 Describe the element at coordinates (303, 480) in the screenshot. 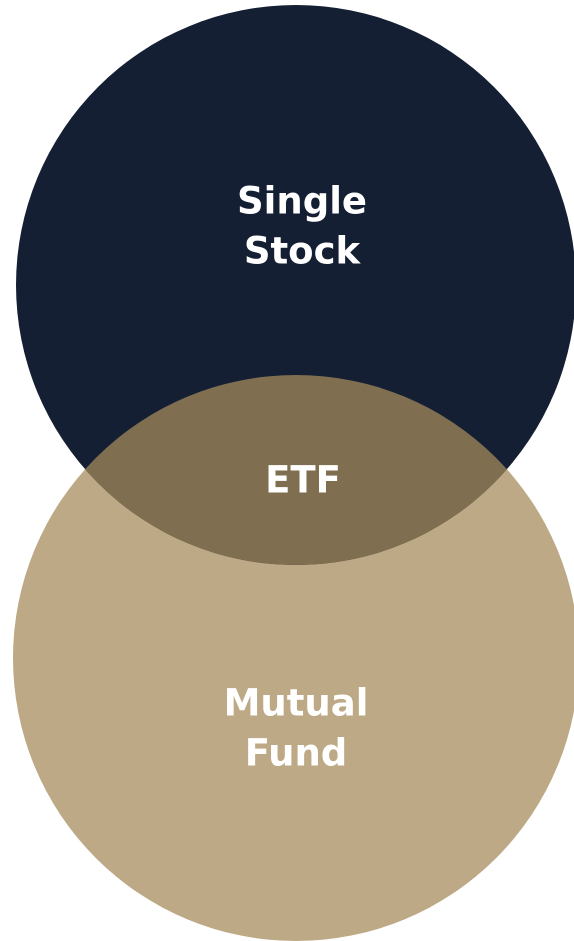

I see `etf-label: ETF` at that location.